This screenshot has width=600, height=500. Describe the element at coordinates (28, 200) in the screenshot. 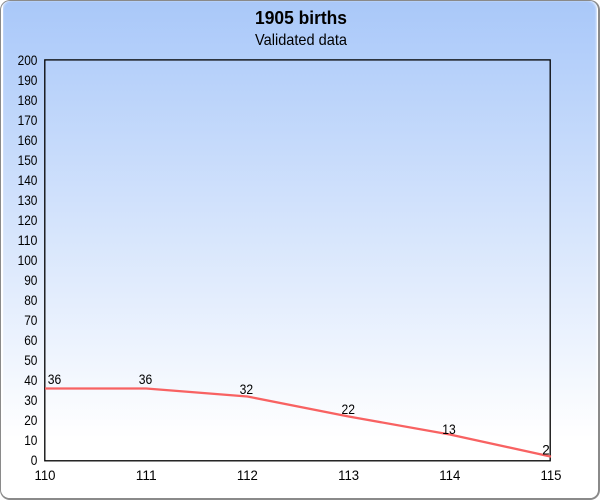

I see `svg-text: 130` at that location.